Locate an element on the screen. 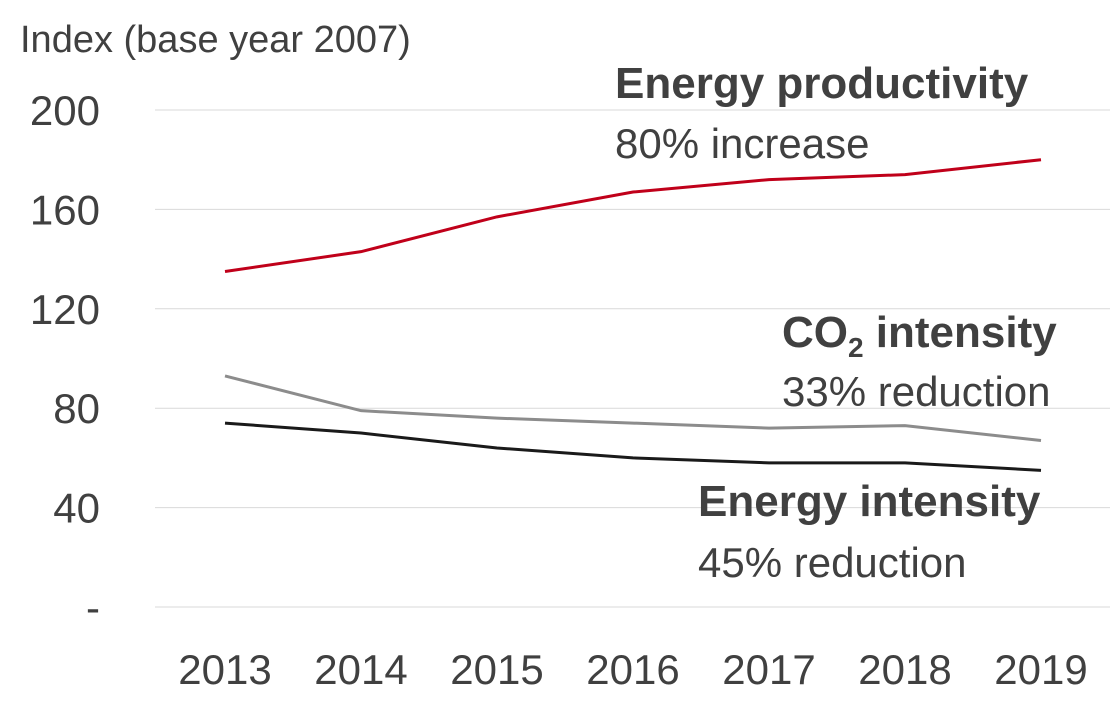 The height and width of the screenshot is (708, 1120). label-energy-productivity: Energy productivity is located at coordinates (822, 83).